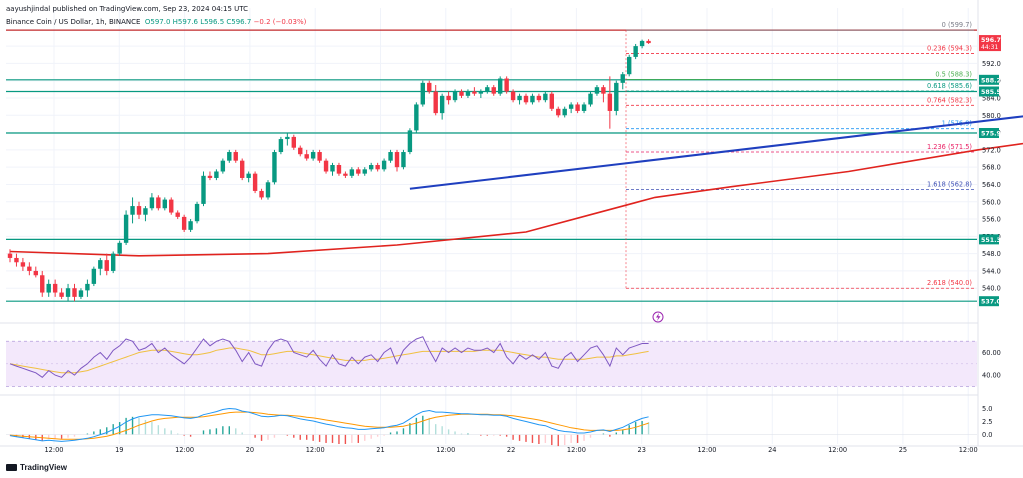 The height and width of the screenshot is (478, 1023). What do you see at coordinates (991, 150) in the screenshot?
I see `price-tick-label: 572.0` at bounding box center [991, 150].